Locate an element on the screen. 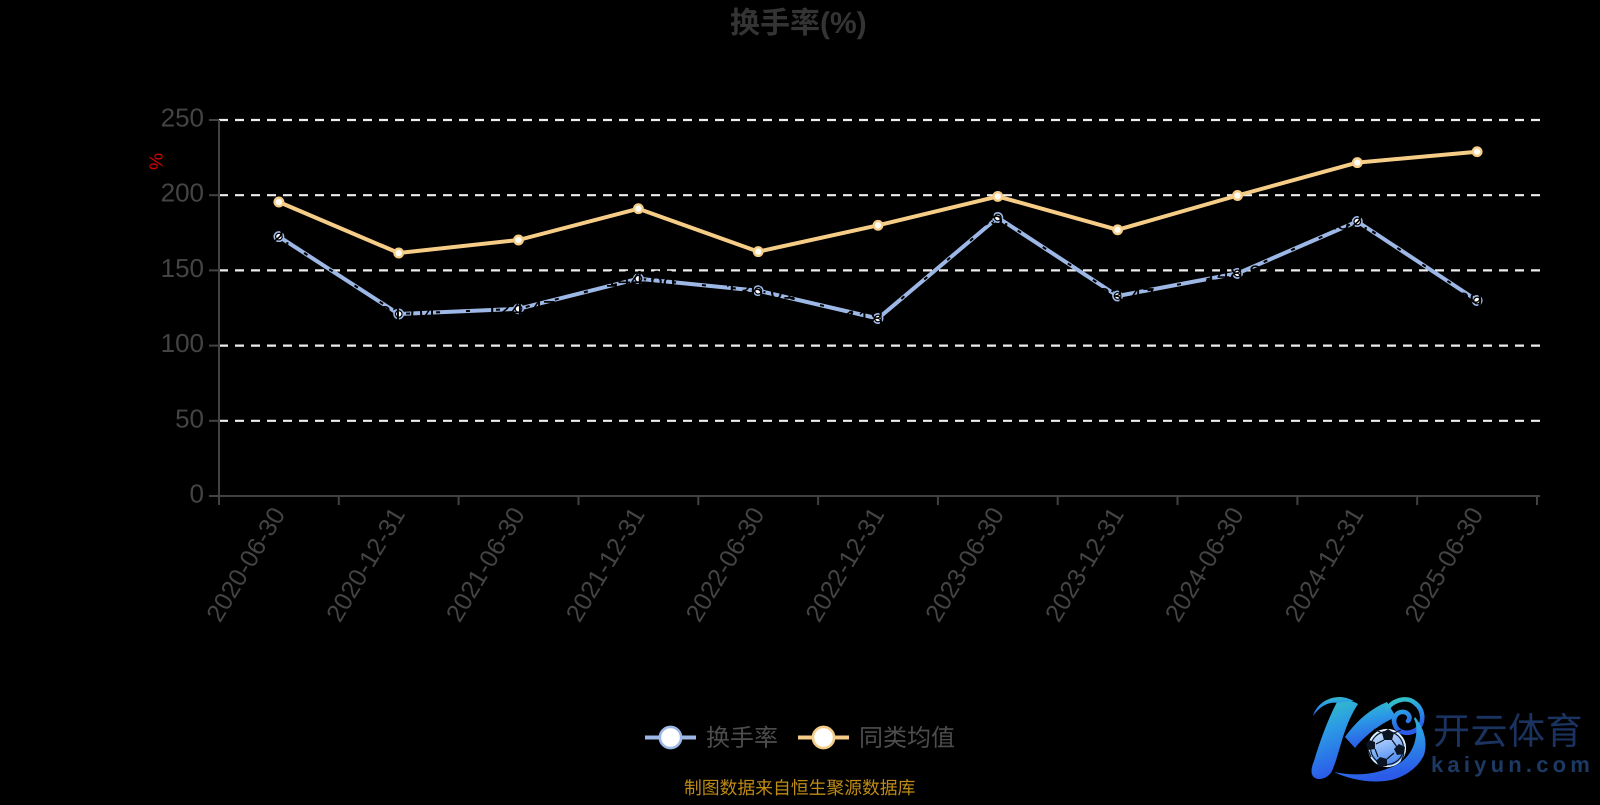  svg-text: kaiyun.com is located at coordinates (1512, 764).